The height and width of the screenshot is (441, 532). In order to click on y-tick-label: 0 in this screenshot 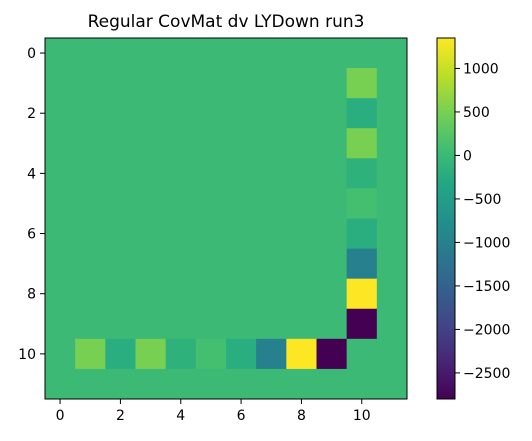, I will do `click(31, 54)`.